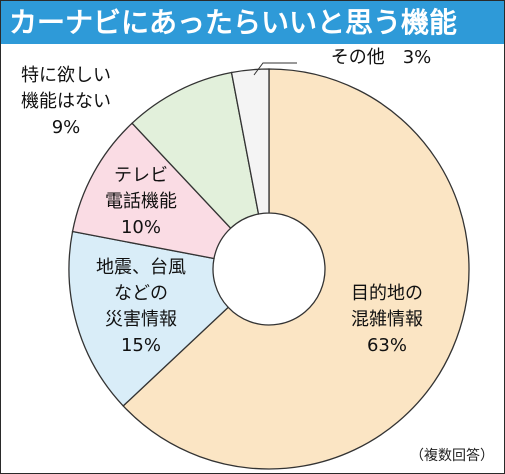  What do you see at coordinates (381, 57) in the screenshot?
I see `slice-label: その他 3%` at bounding box center [381, 57].